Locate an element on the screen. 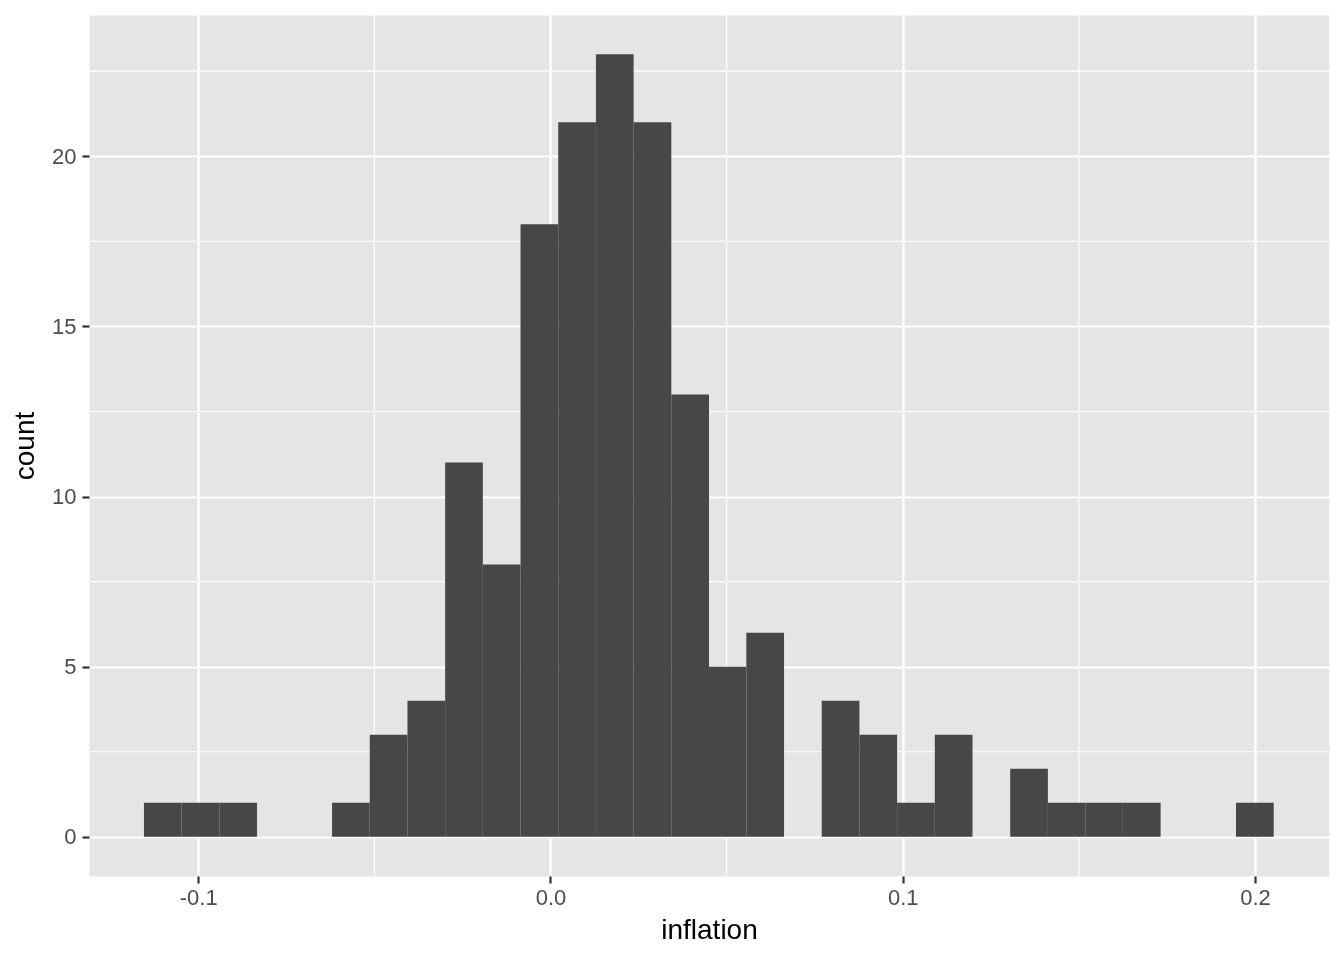  y-tick-label: 10 is located at coordinates (64, 497).